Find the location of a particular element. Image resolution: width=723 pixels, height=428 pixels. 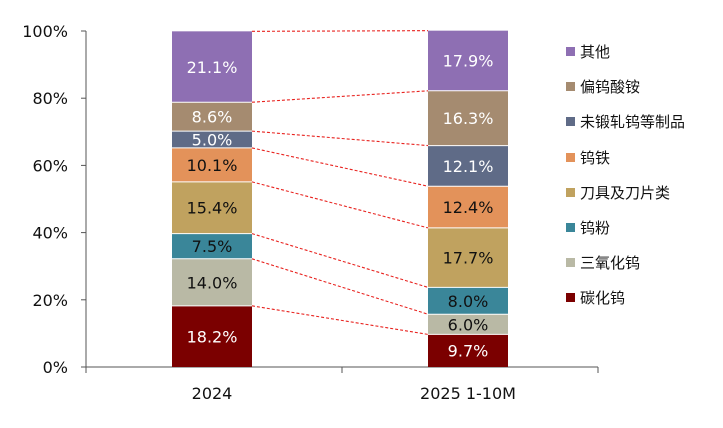

data-label: 12.4% is located at coordinates (468, 207).